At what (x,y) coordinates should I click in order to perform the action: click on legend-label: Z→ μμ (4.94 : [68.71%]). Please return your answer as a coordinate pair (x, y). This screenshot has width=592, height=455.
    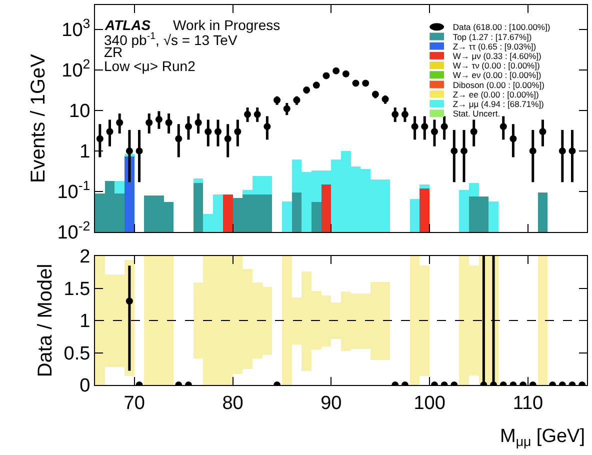
    Looking at the image, I should click on (498, 104).